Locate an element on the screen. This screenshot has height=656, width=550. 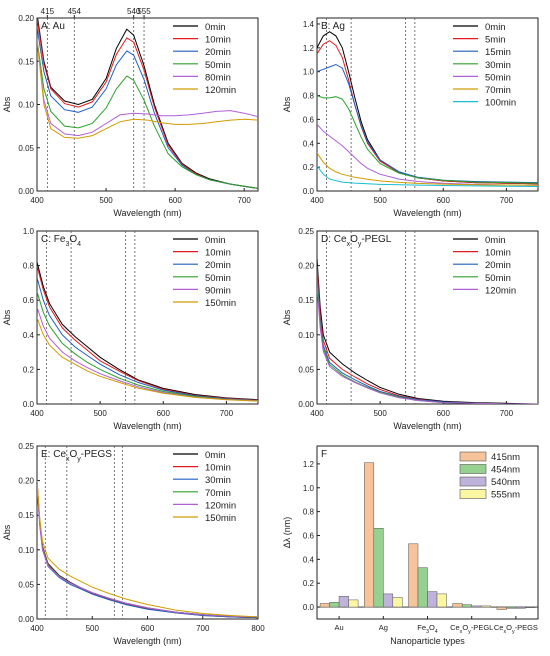
series-line-100min is located at coordinates (427, 176).